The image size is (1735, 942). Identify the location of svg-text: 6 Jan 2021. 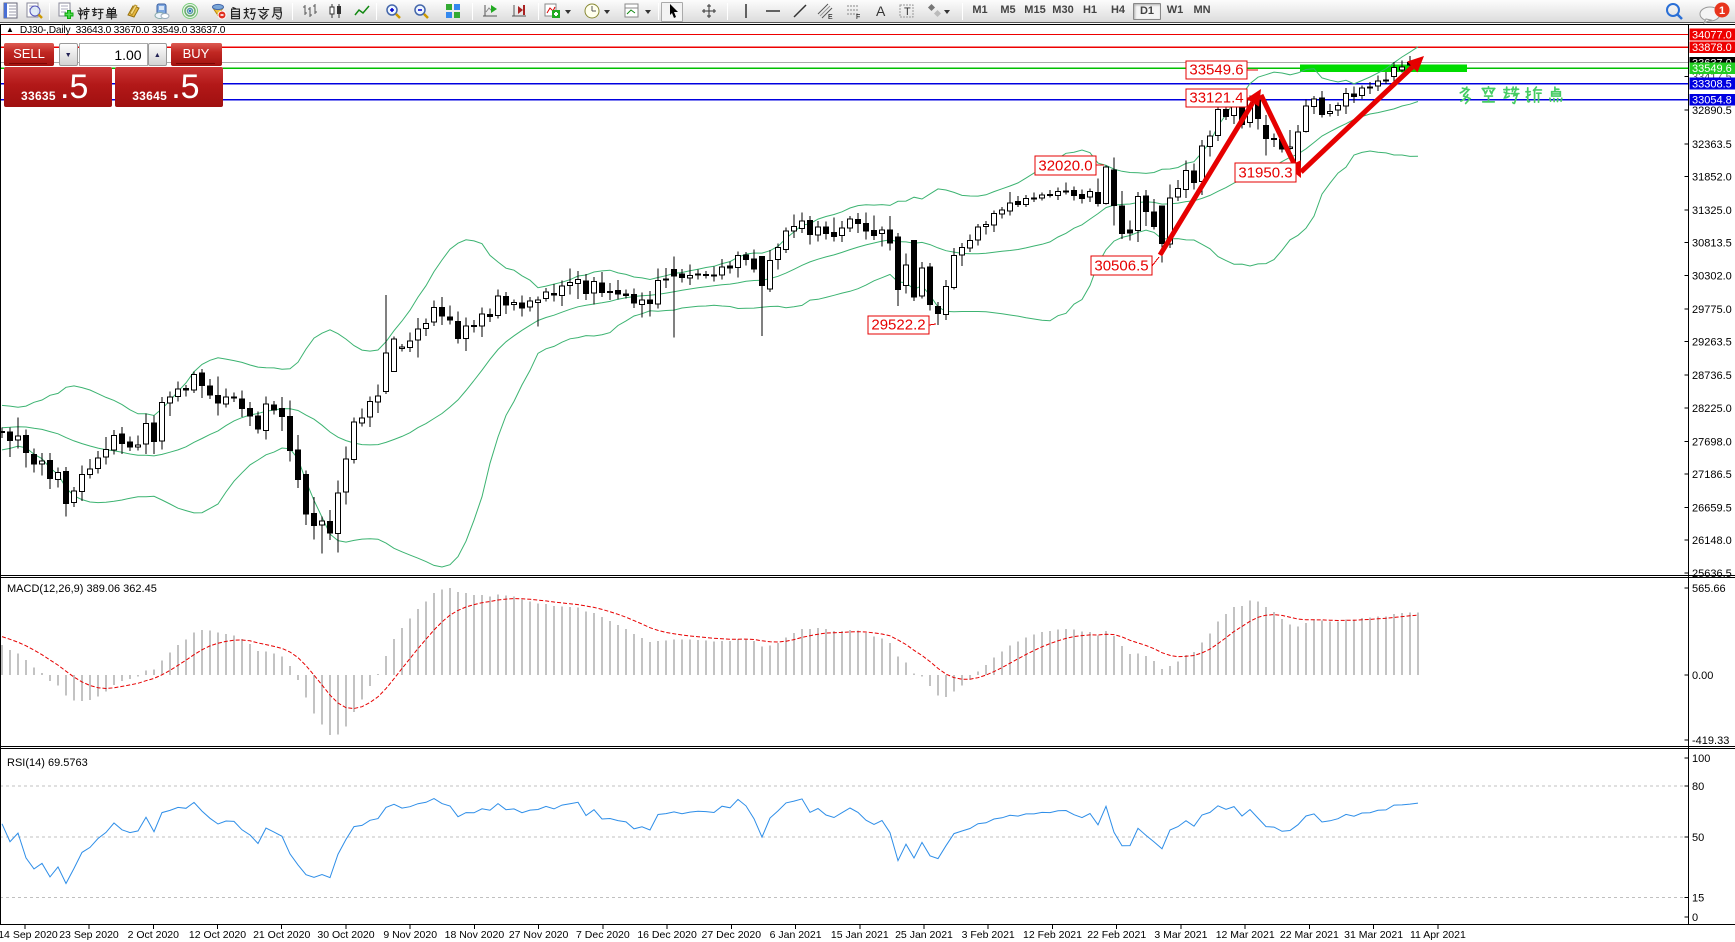
(796, 935).